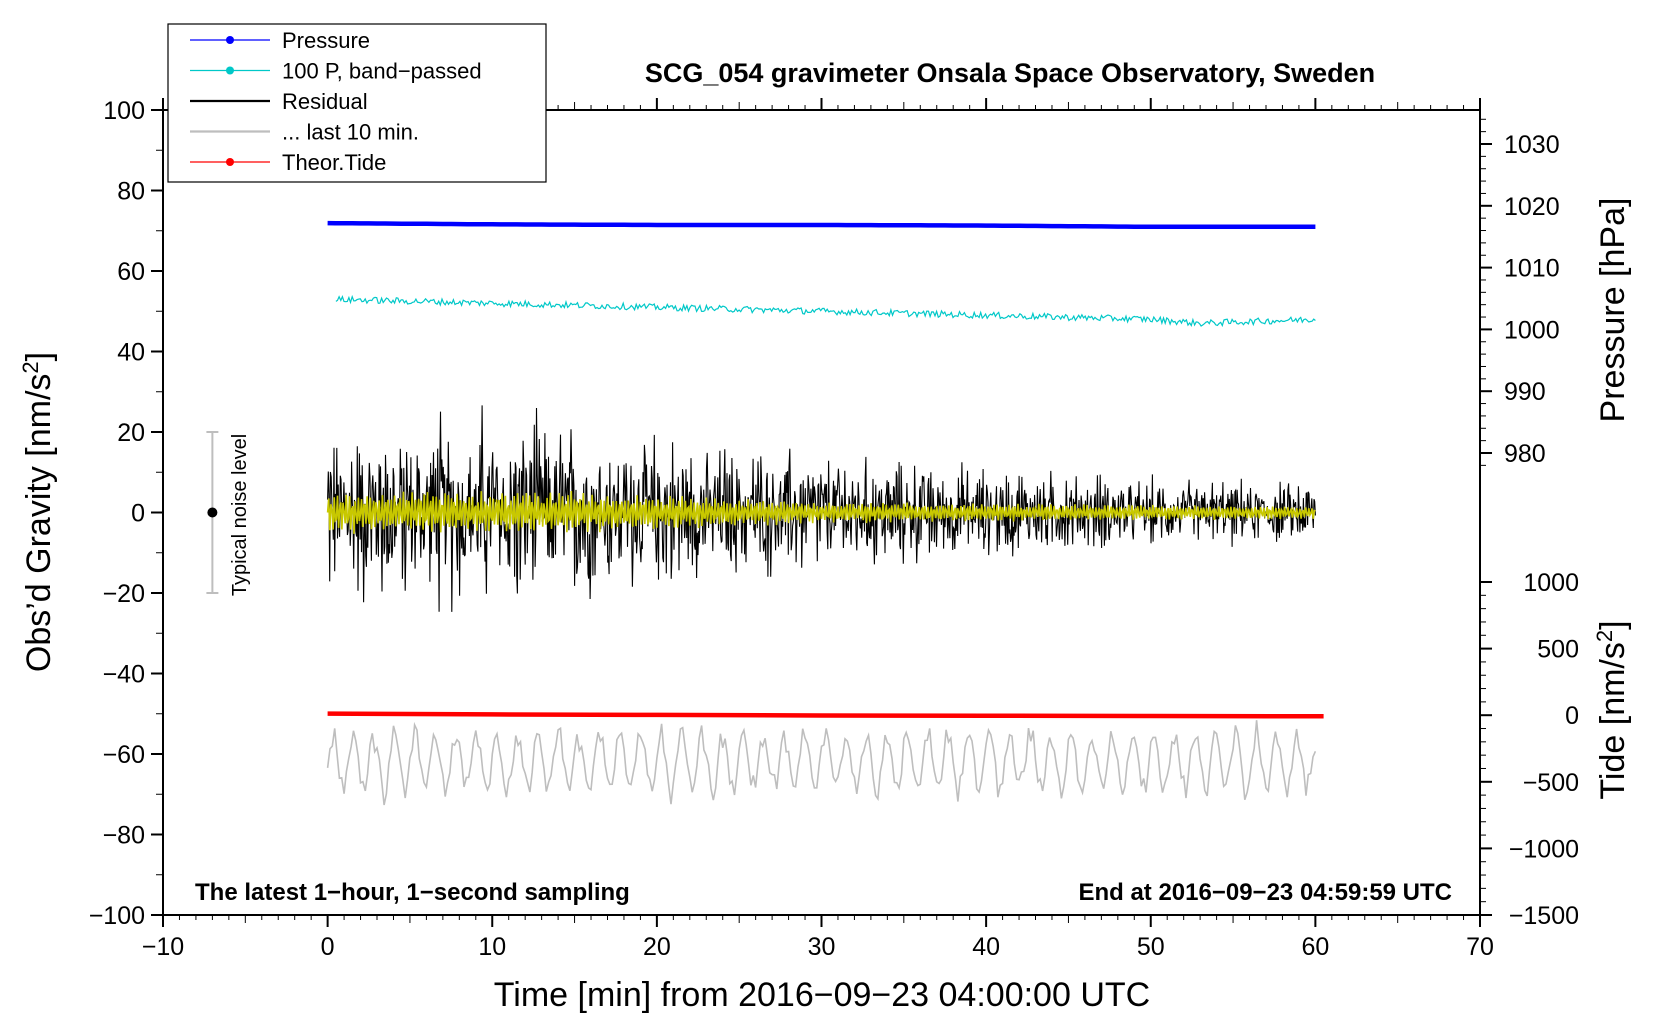 The image size is (1660, 1020). Describe the element at coordinates (126, 513) in the screenshot. I see `y-axis-ticks: −100 −80 −60 −40 −20 0 20 40 60 80 100` at that location.